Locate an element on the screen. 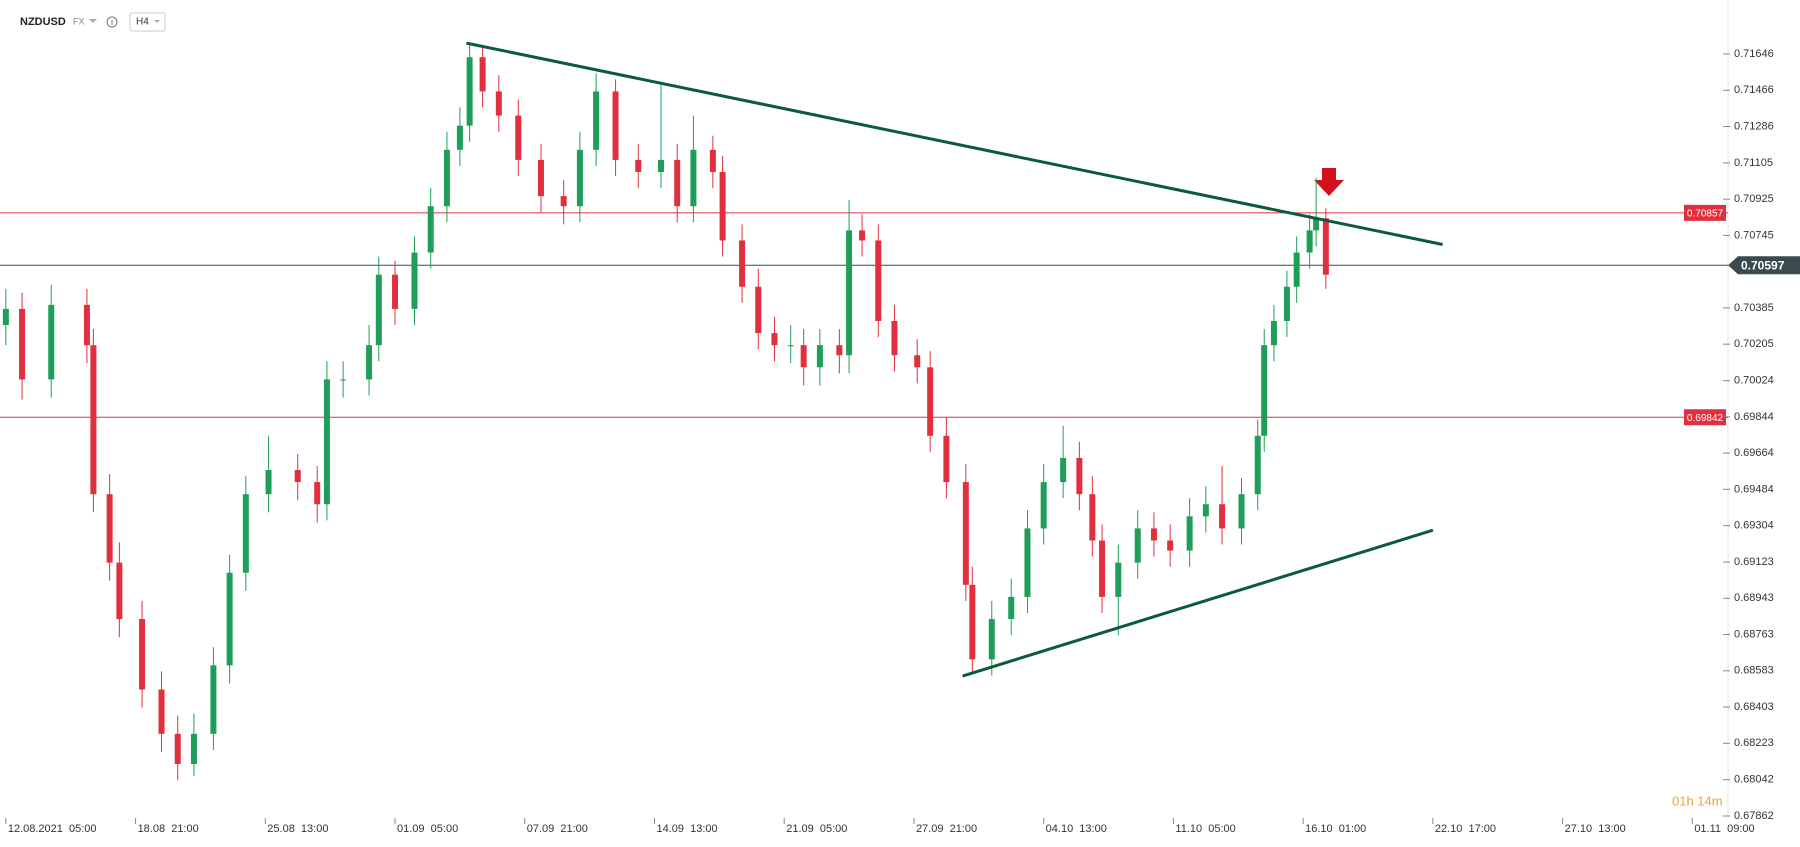 This screenshot has height=847, width=1800. info-icon is located at coordinates (112, 22).